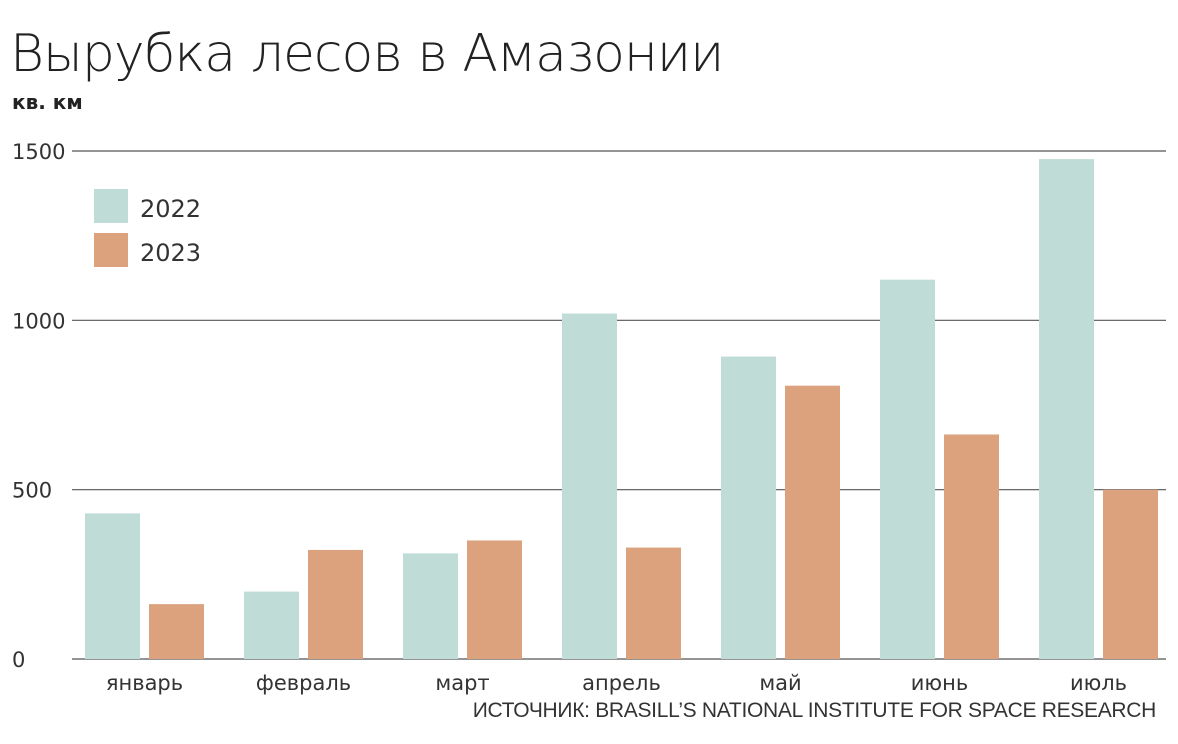  I want to click on legend-swatch-2022, so click(111, 206).